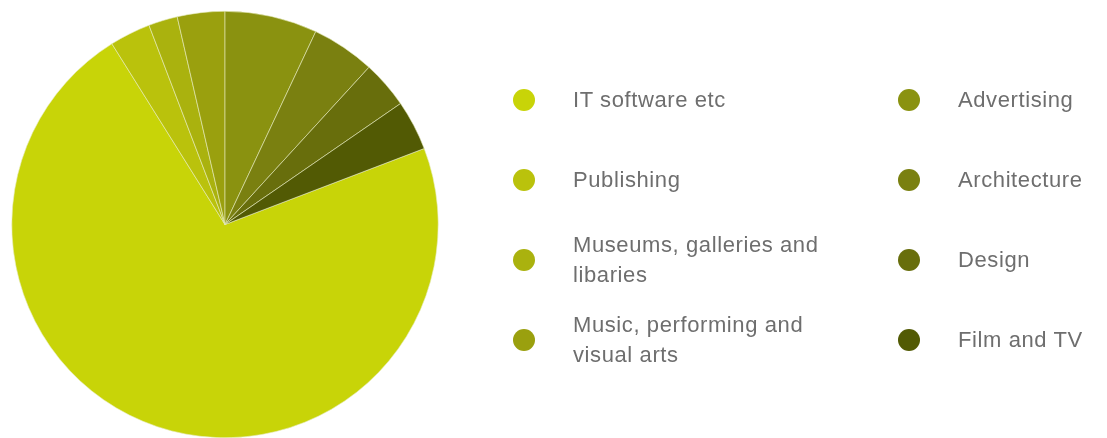 This screenshot has width=1107, height=438. Describe the element at coordinates (689, 340) in the screenshot. I see `legend-label: Music, performing and visual arts` at that location.